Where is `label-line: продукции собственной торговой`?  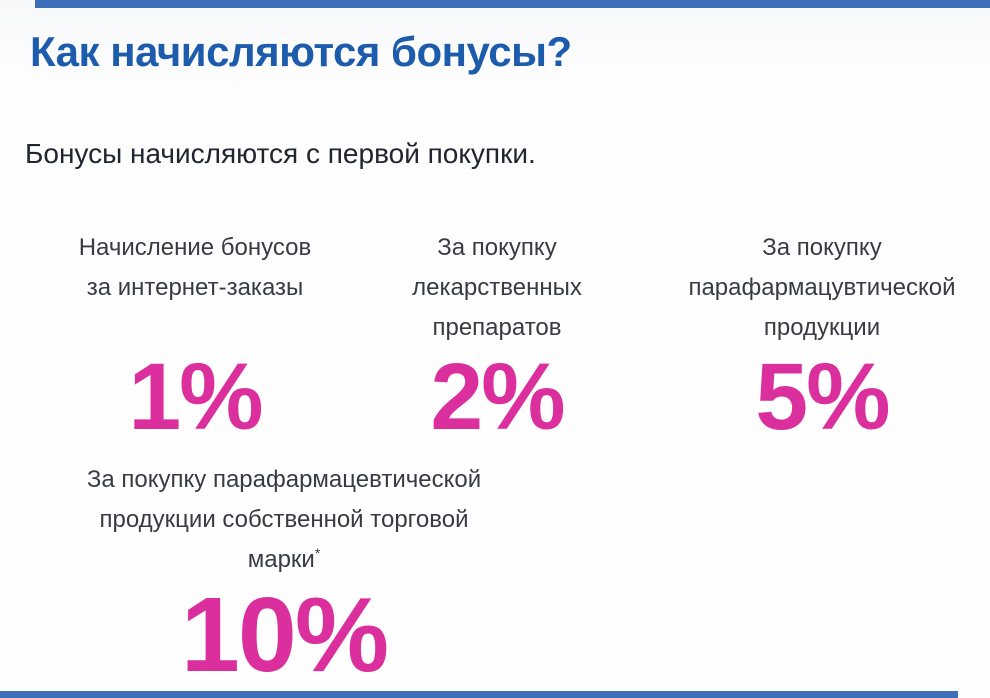
label-line: продукции собственной торговой is located at coordinates (284, 519).